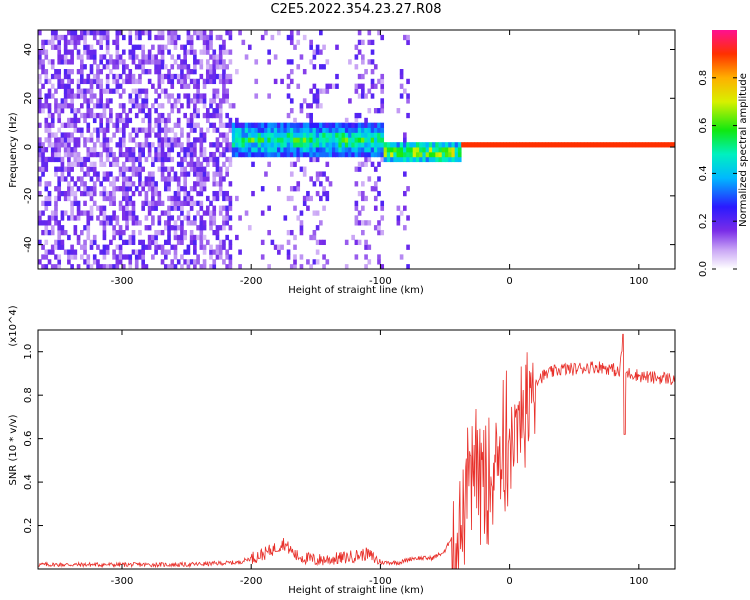 Image resolution: width=750 pixels, height=600 pixels. I want to click on colorbar-label: Normalized spectral amplitude, so click(743, 150).